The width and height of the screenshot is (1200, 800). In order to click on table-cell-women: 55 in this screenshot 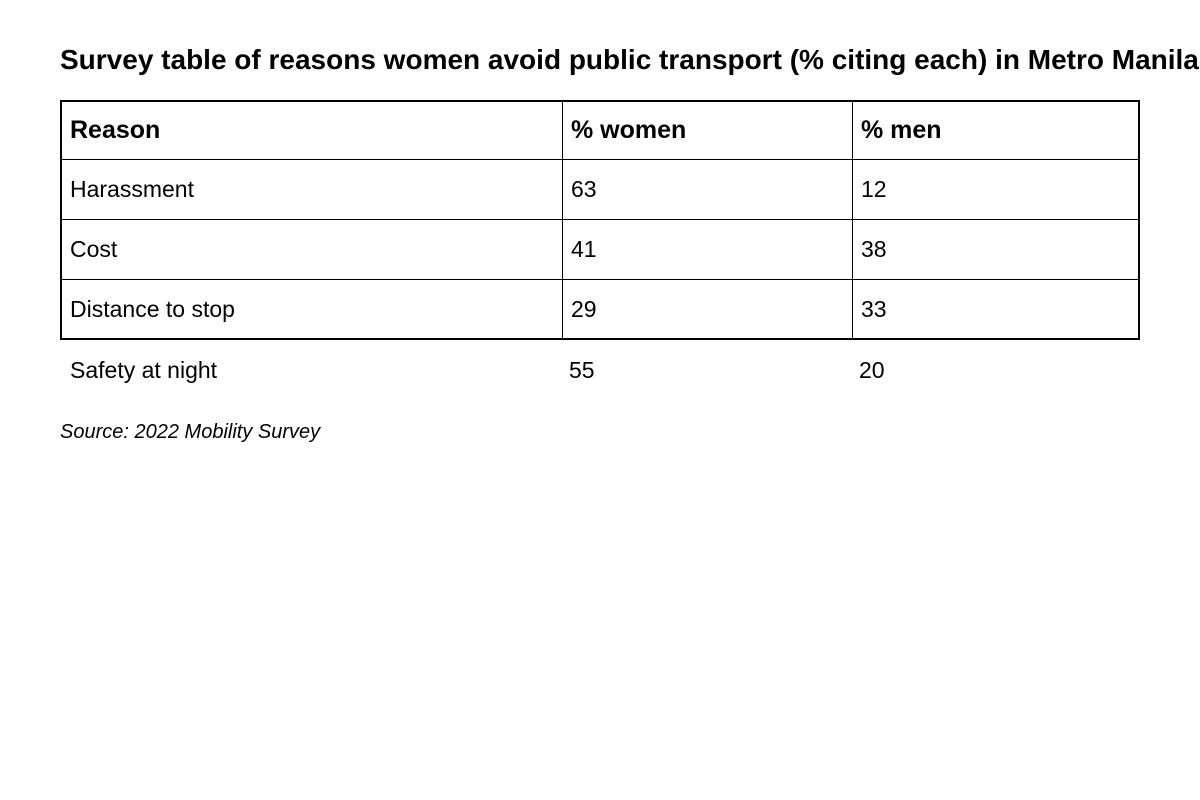, I will do `click(582, 369)`.